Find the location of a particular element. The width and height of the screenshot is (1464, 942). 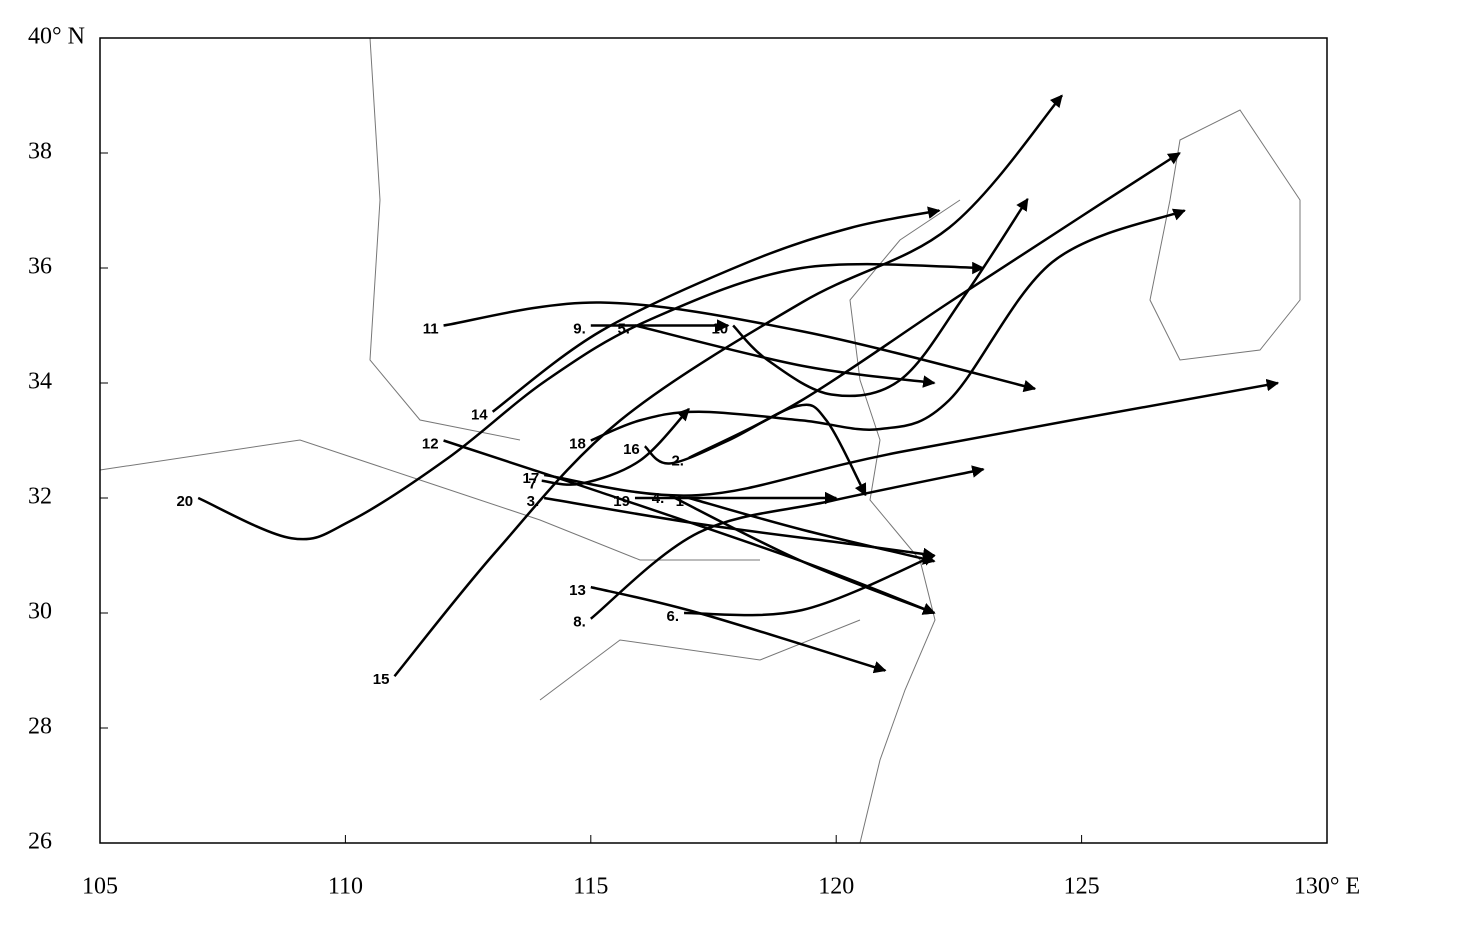

trajectory-label: 15 is located at coordinates (381, 679).